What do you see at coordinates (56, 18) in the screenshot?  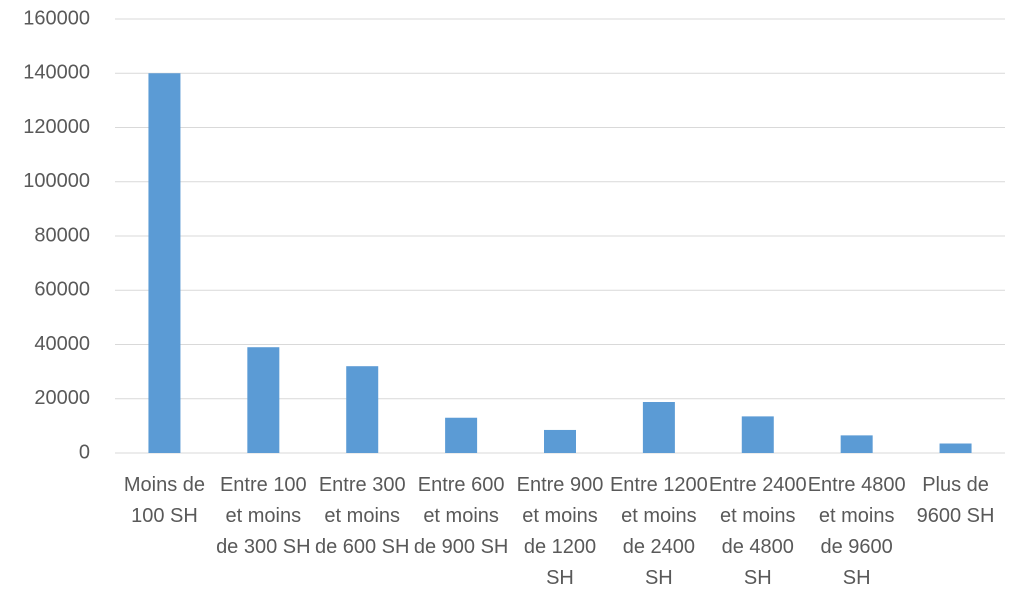 I see `y-tick-label: 160000` at bounding box center [56, 18].